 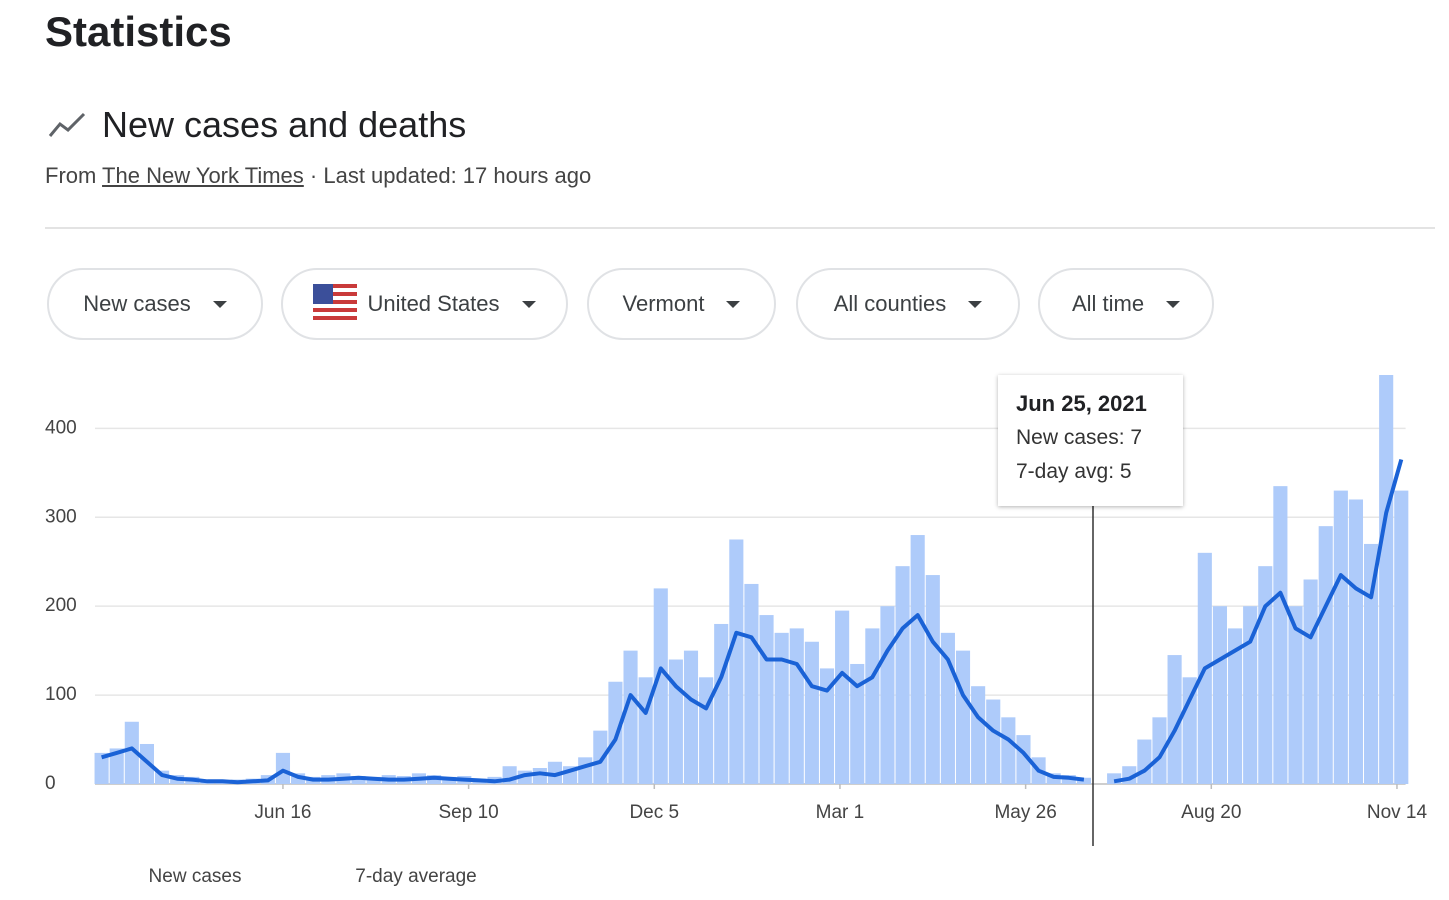 What do you see at coordinates (50, 783) in the screenshot?
I see `y-tick-label: 0` at bounding box center [50, 783].